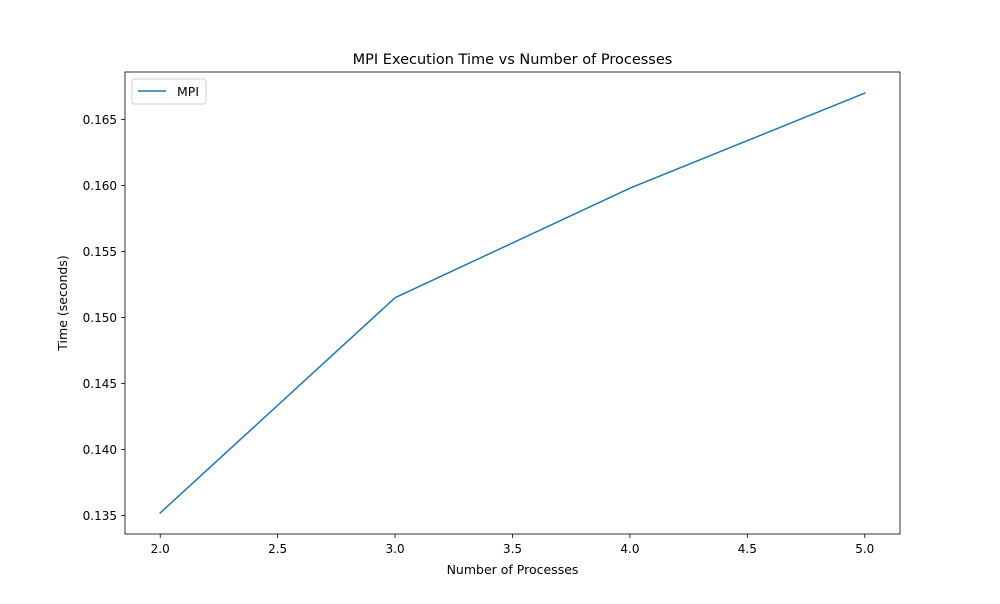 The image size is (1000, 604). Describe the element at coordinates (512, 549) in the screenshot. I see `x-tick-label: 3.5` at that location.